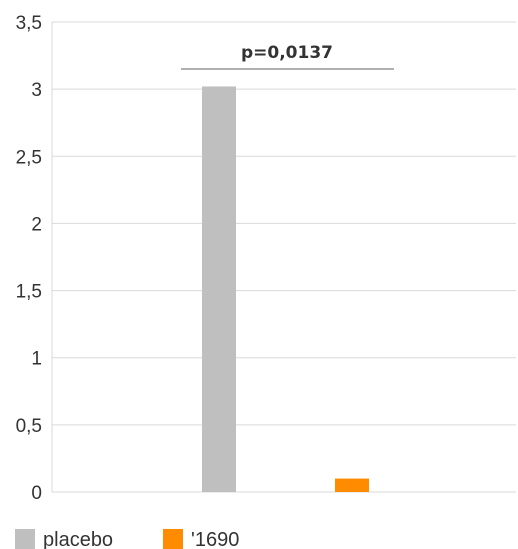 The image size is (518, 549). Describe the element at coordinates (36, 493) in the screenshot. I see `y-tick-label: 0` at that location.